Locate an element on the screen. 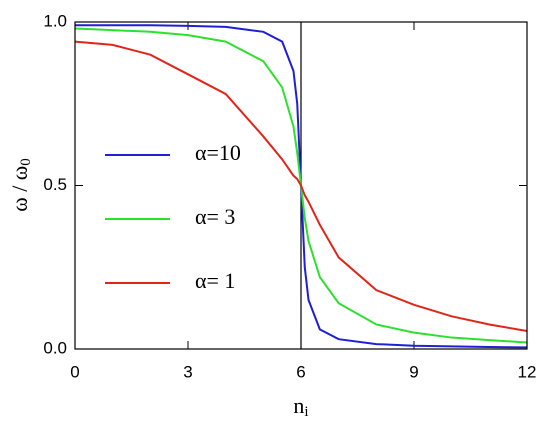 This screenshot has height=428, width=550. y-label-sub: 0 is located at coordinates (26, 162).